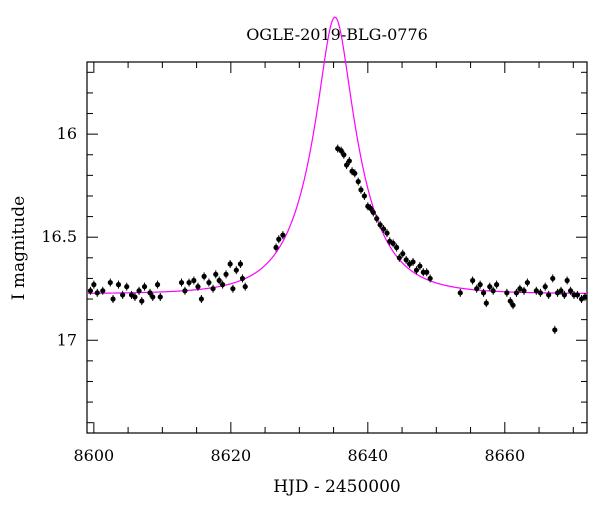 The image size is (600, 512). Describe the element at coordinates (337, 34) in the screenshot. I see `chart-title: OGLE-2019-BLG-0776` at that location.